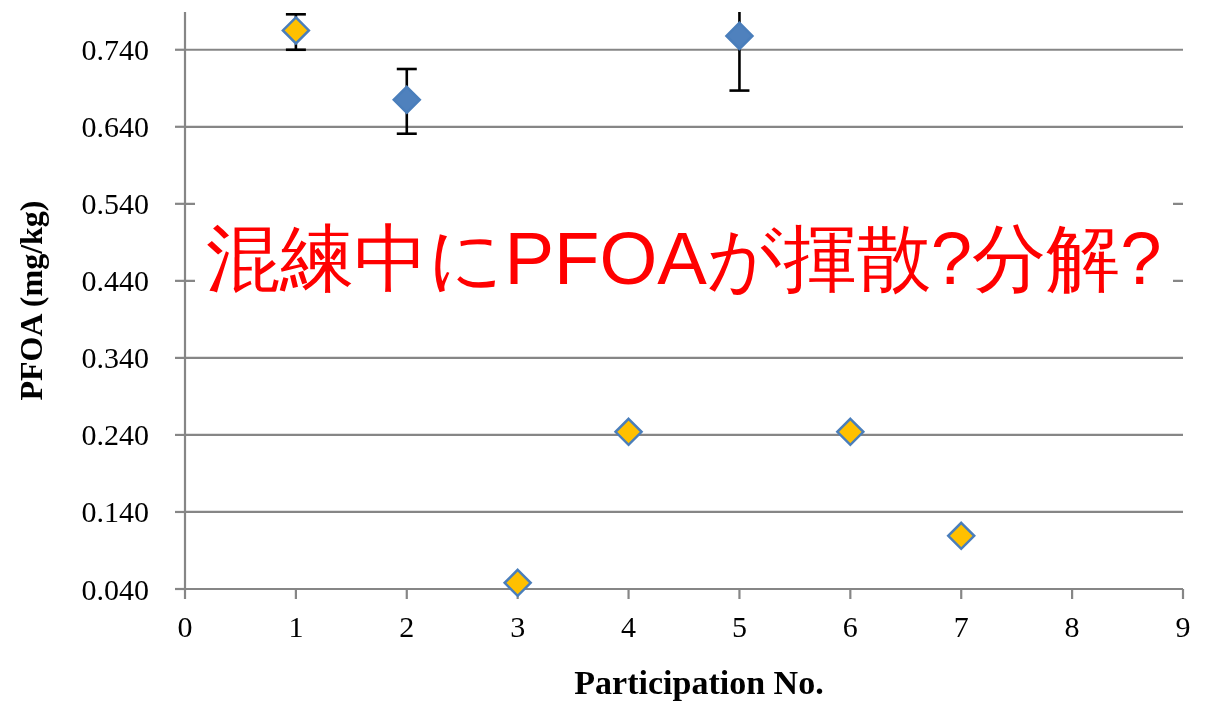 This screenshot has width=1213, height=706. I want to click on x-tick-label: 7, so click(961, 626).